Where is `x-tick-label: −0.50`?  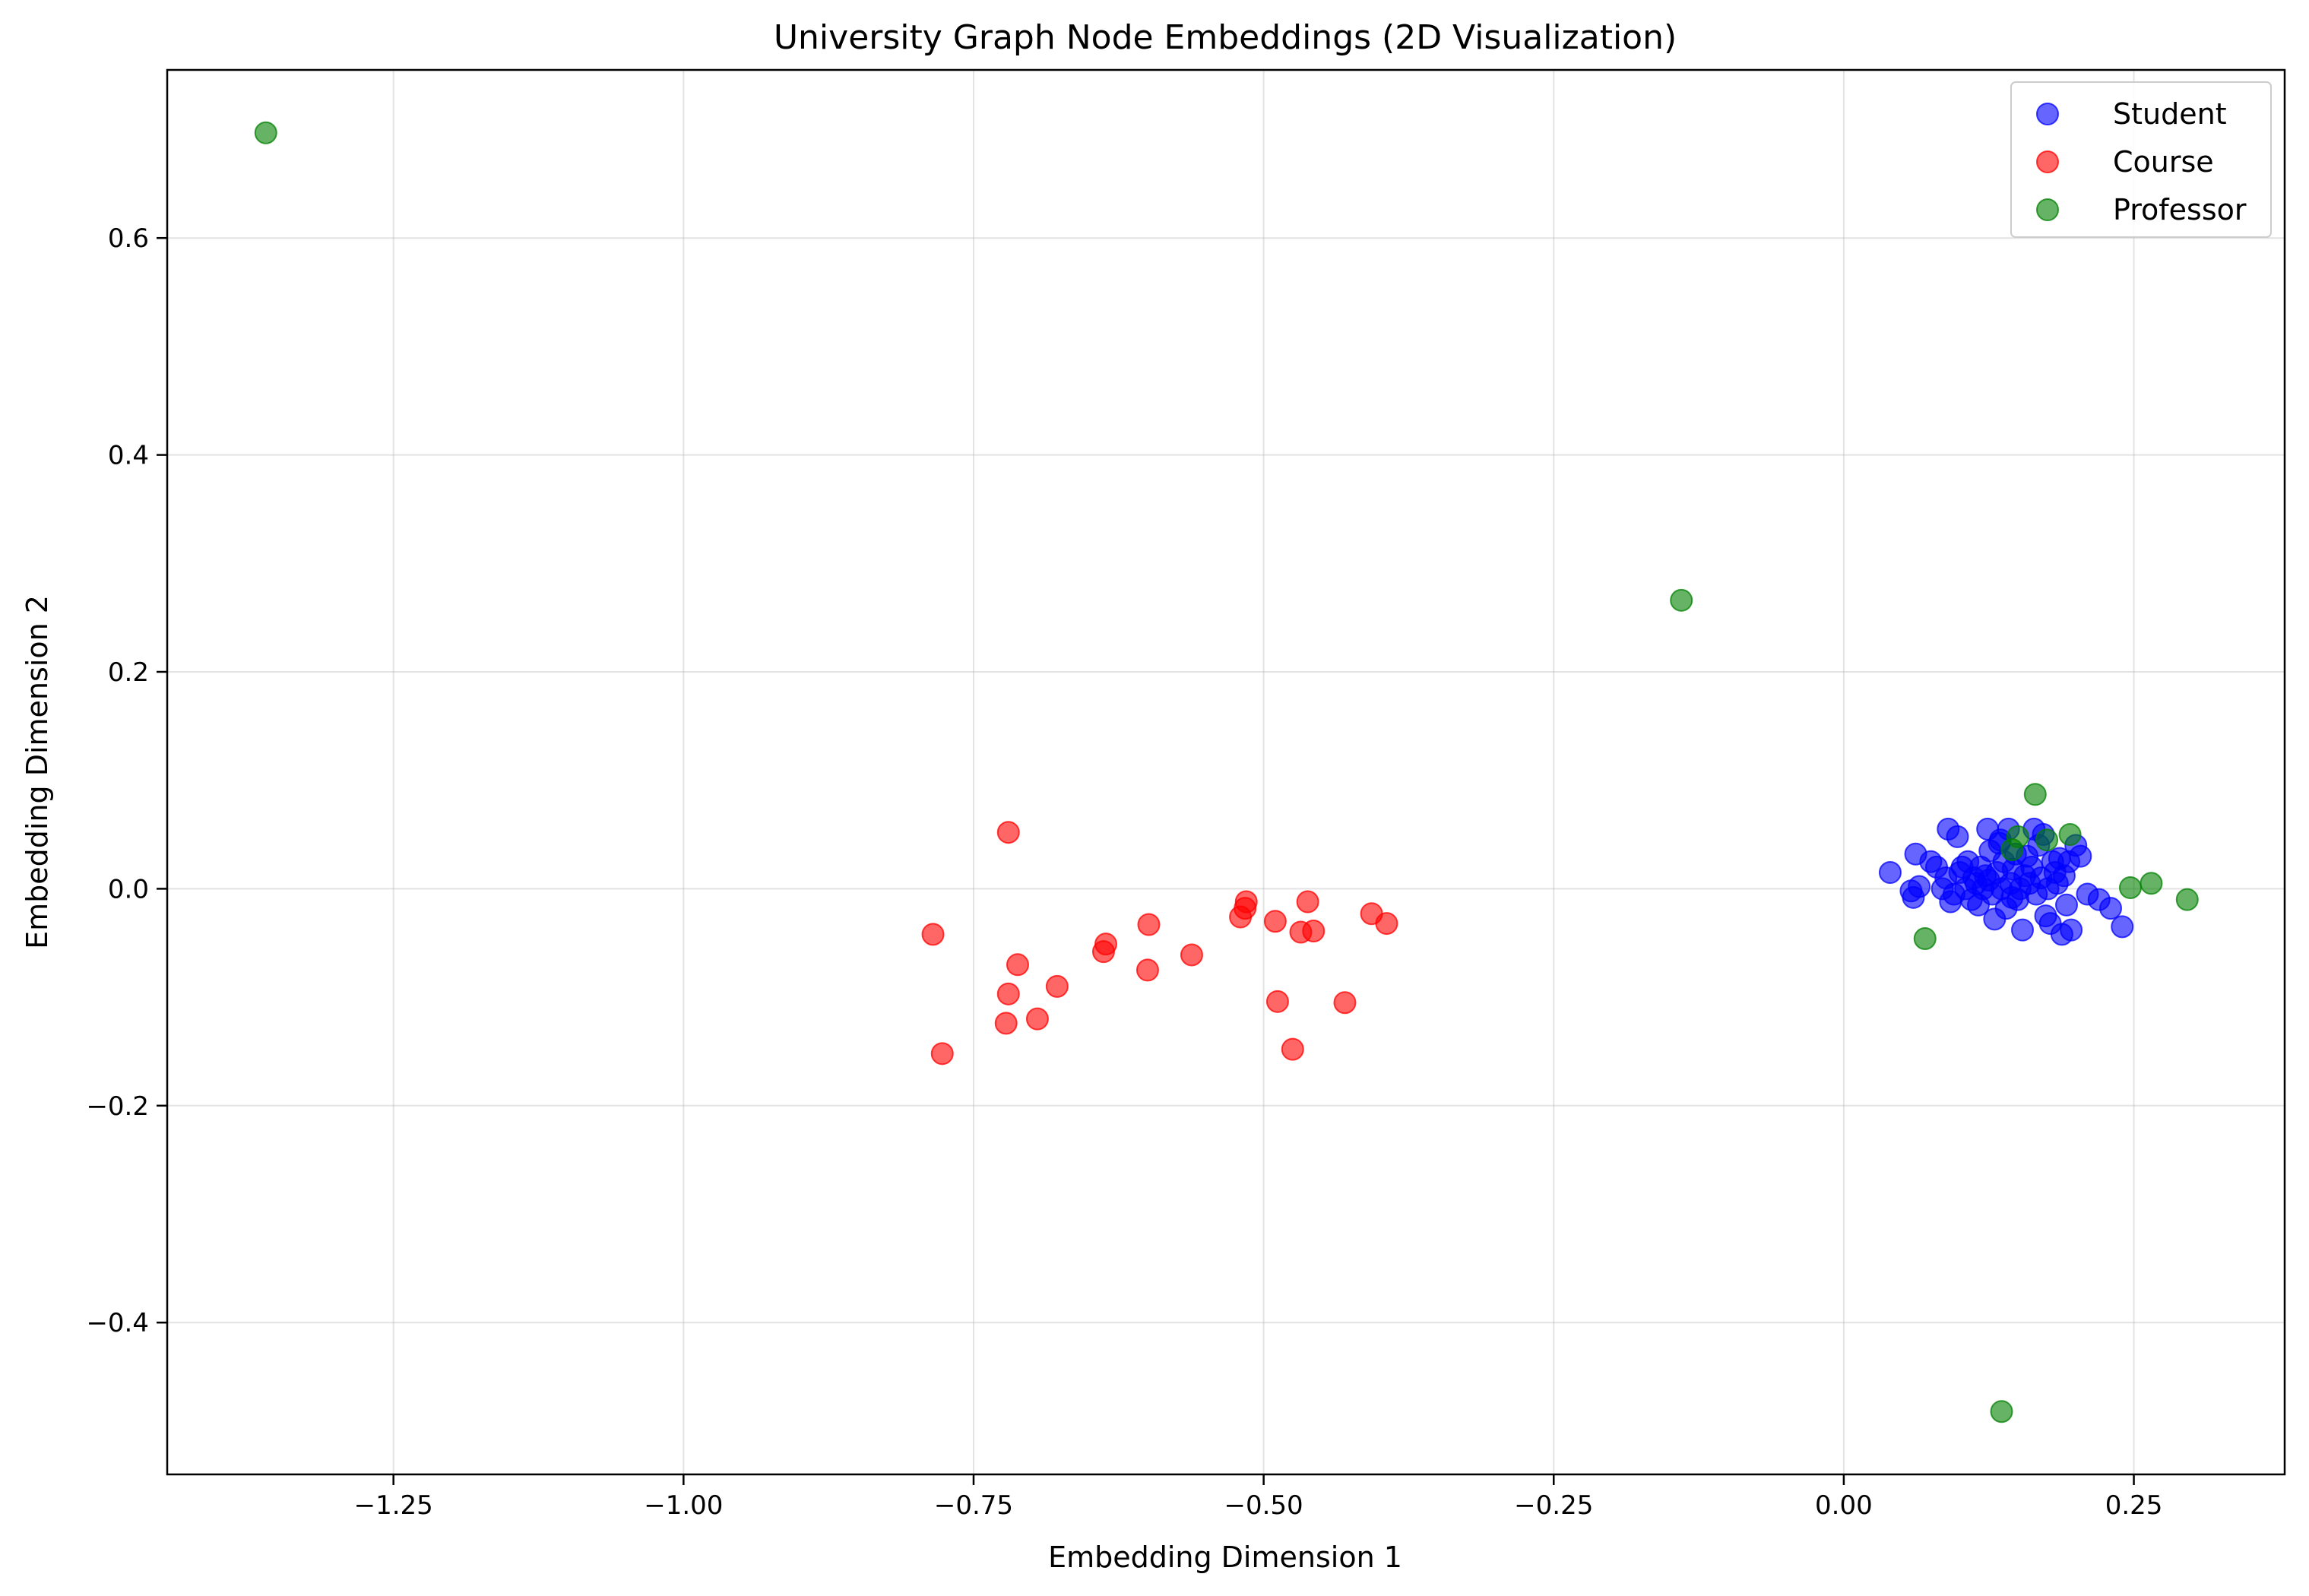 x-tick-label: −0.50 is located at coordinates (1263, 1506).